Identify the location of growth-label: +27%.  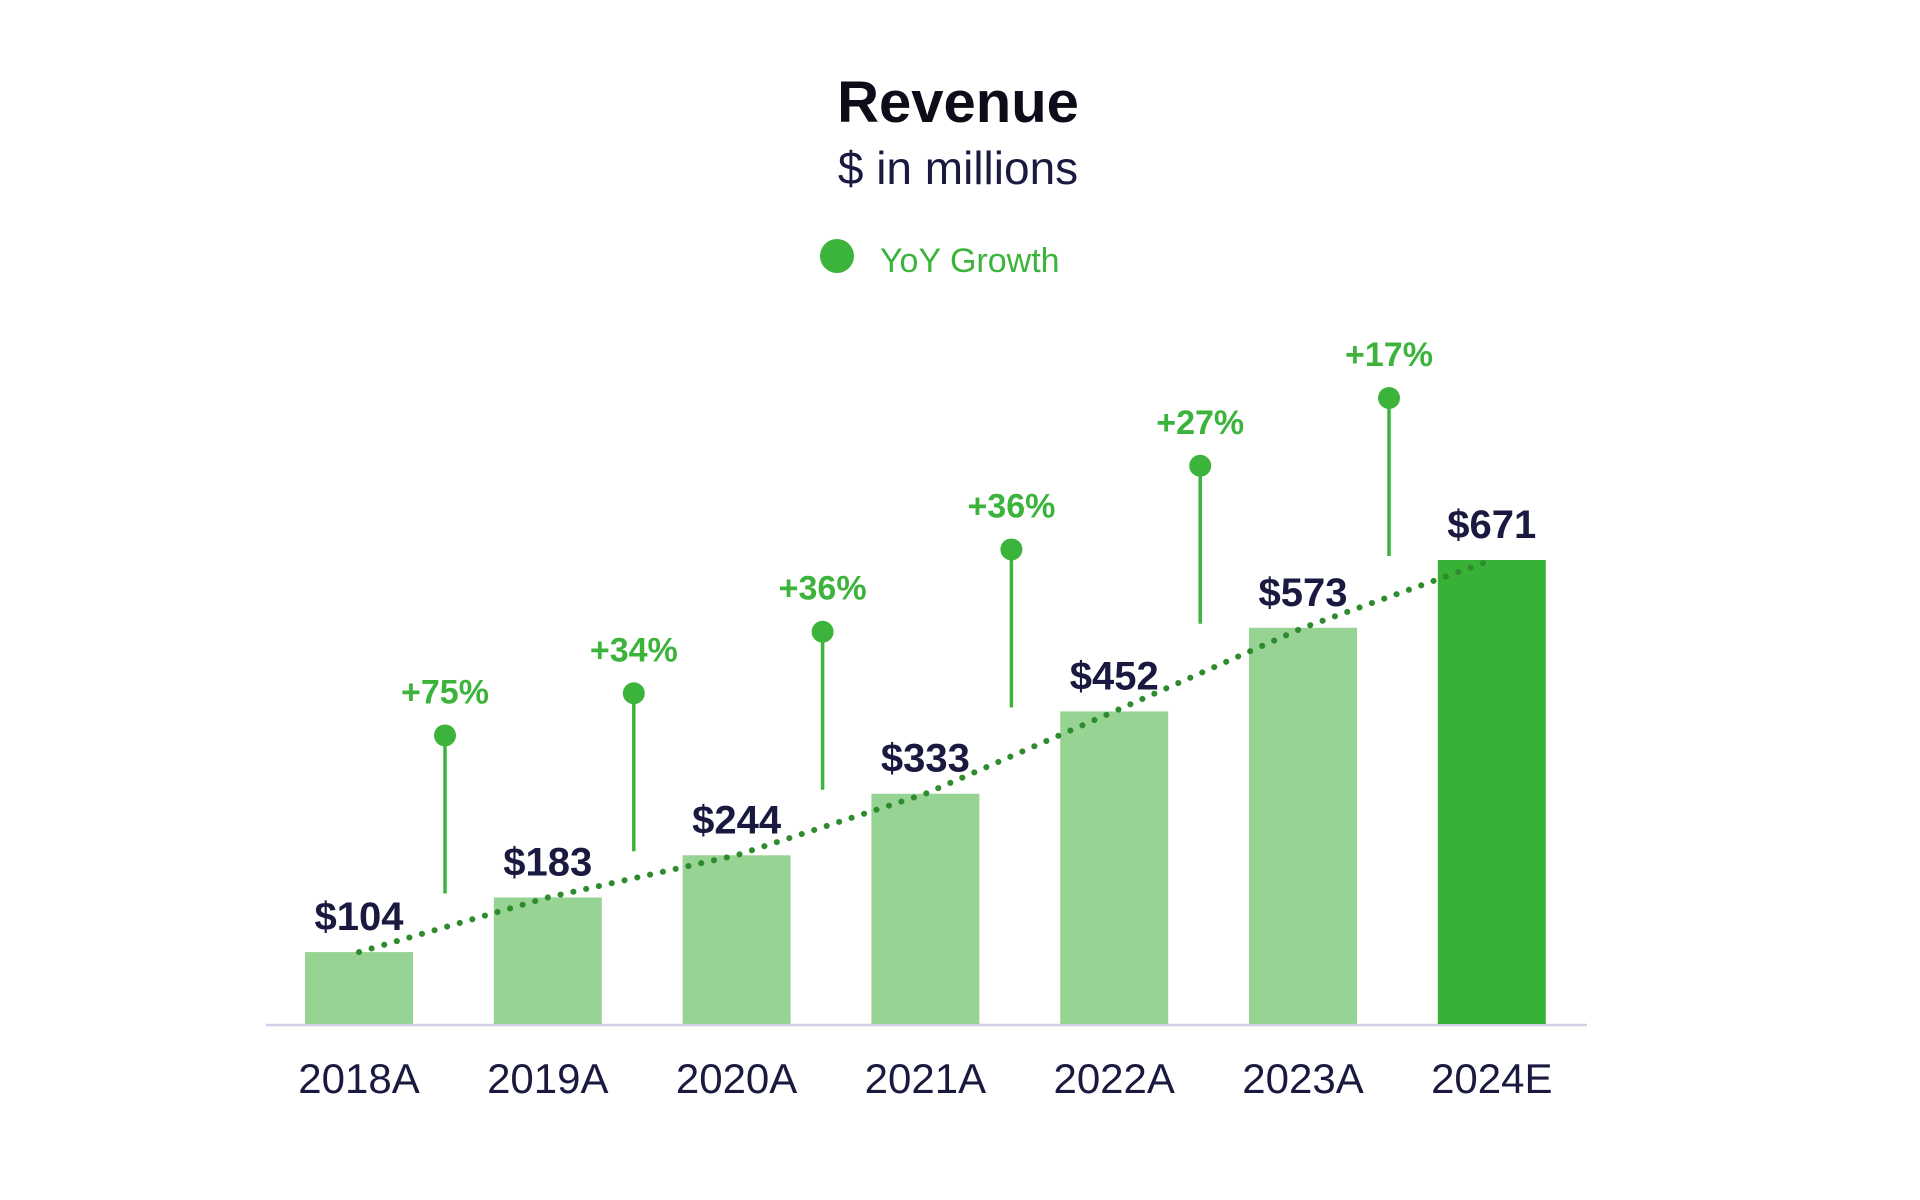
(1200, 423).